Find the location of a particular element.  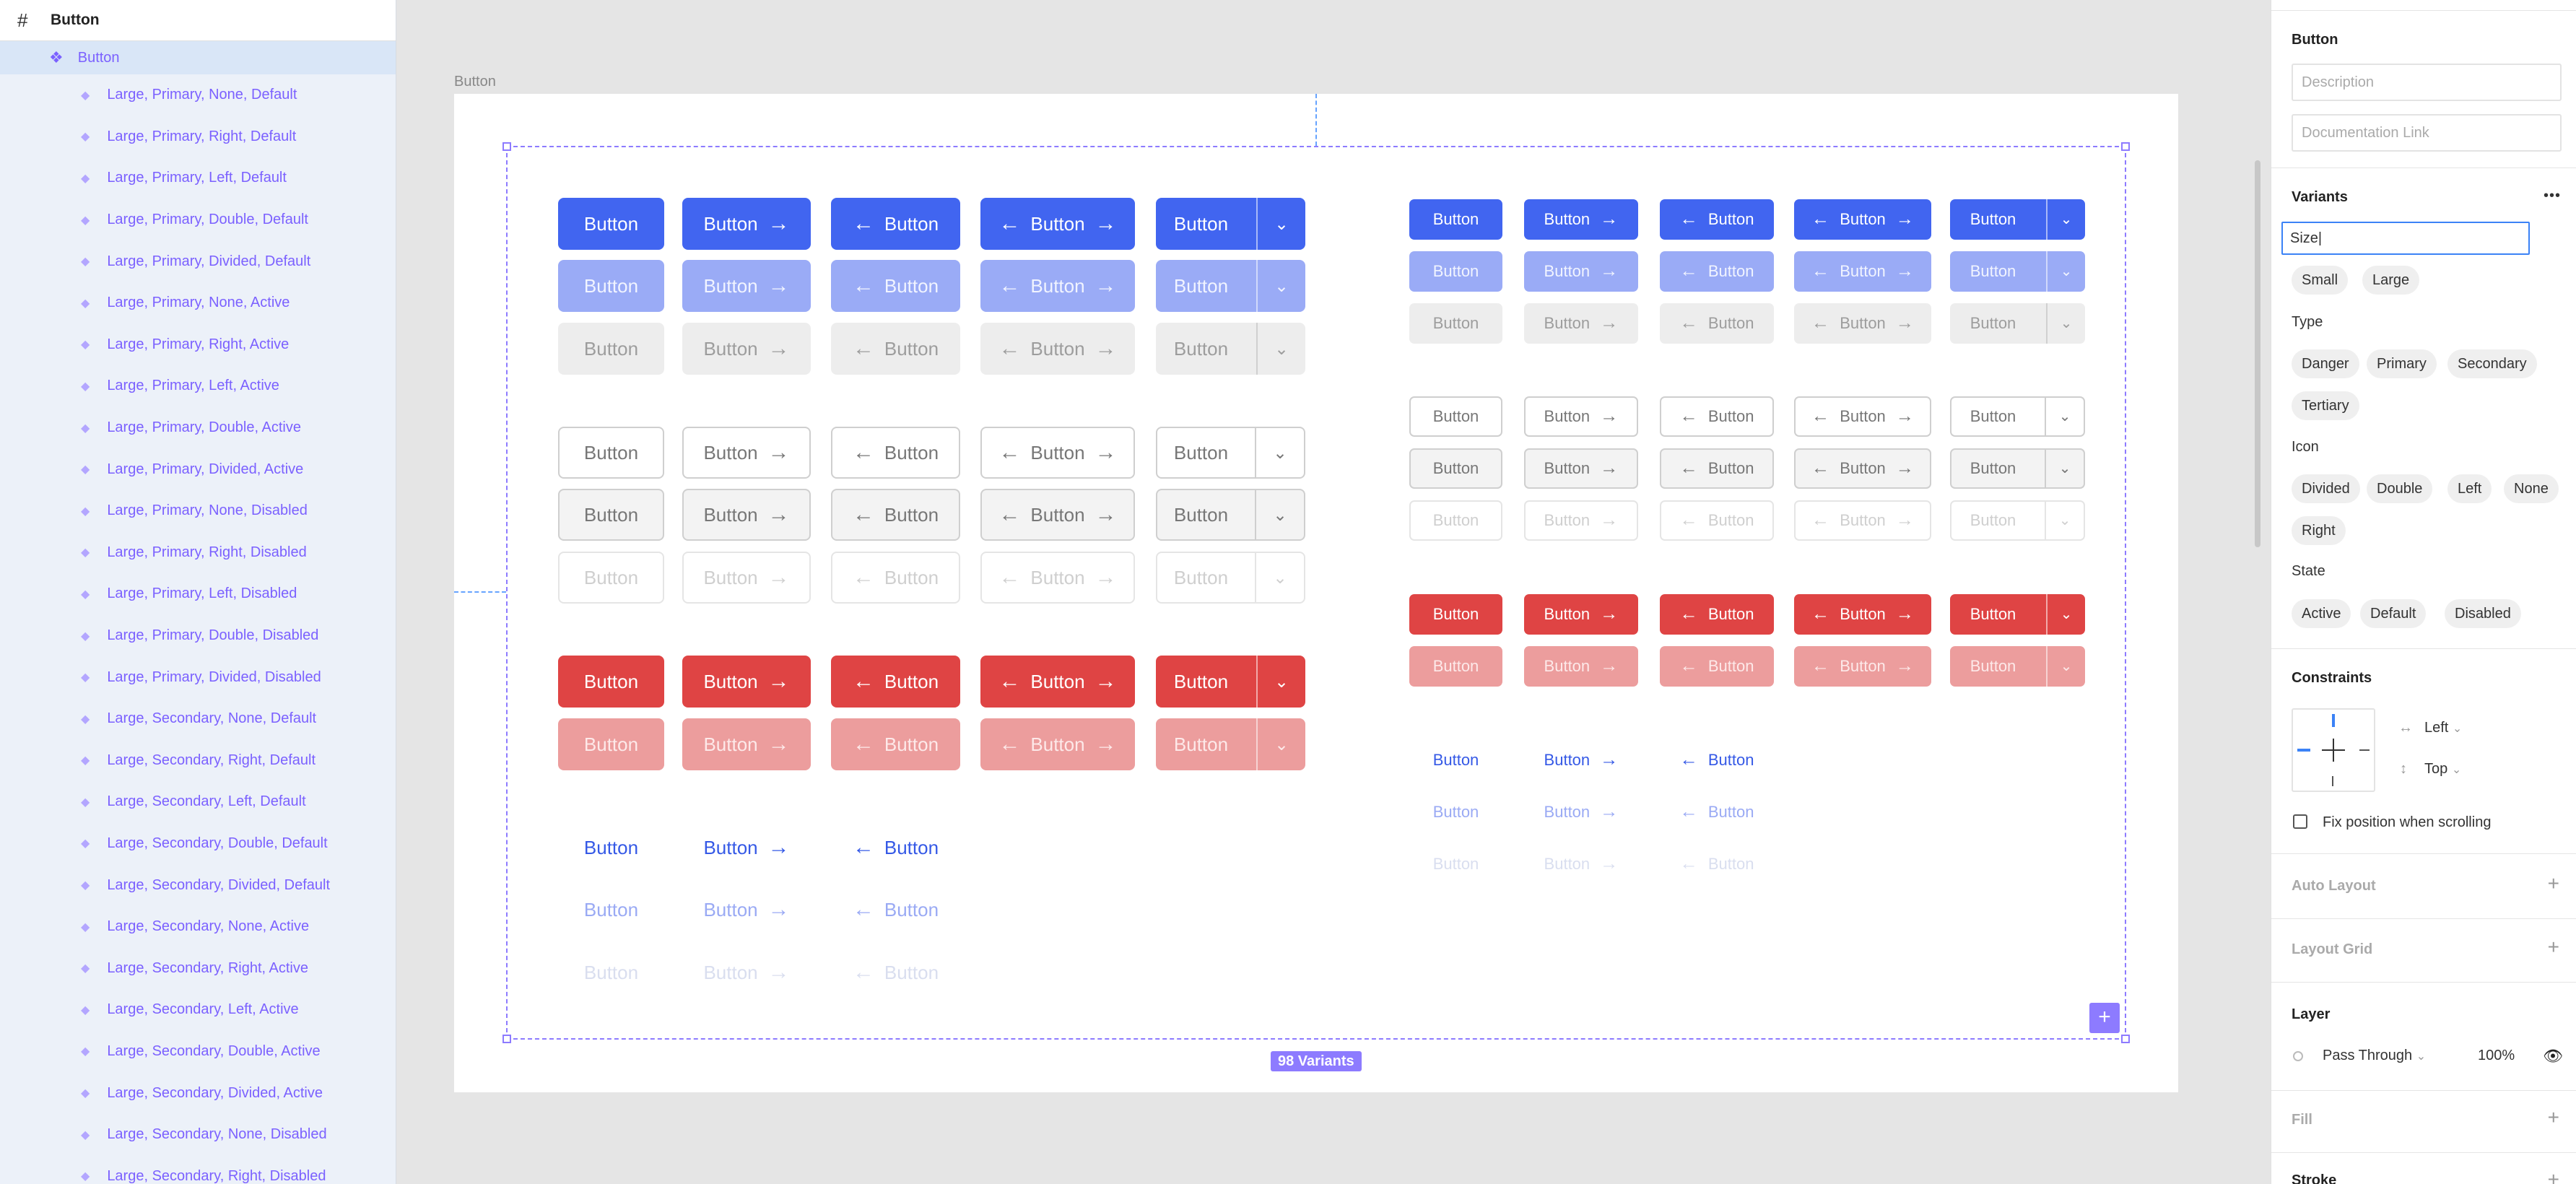

blend-mode-select: Pass Through ⌄ is located at coordinates (2374, 1056).